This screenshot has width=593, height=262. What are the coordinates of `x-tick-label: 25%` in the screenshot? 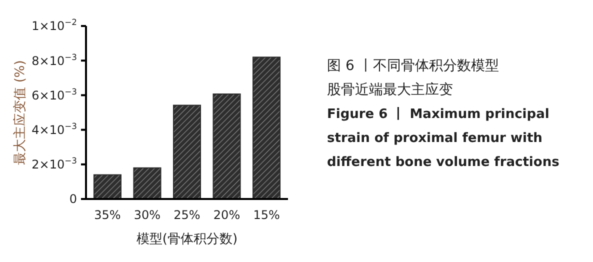 It's located at (187, 215).